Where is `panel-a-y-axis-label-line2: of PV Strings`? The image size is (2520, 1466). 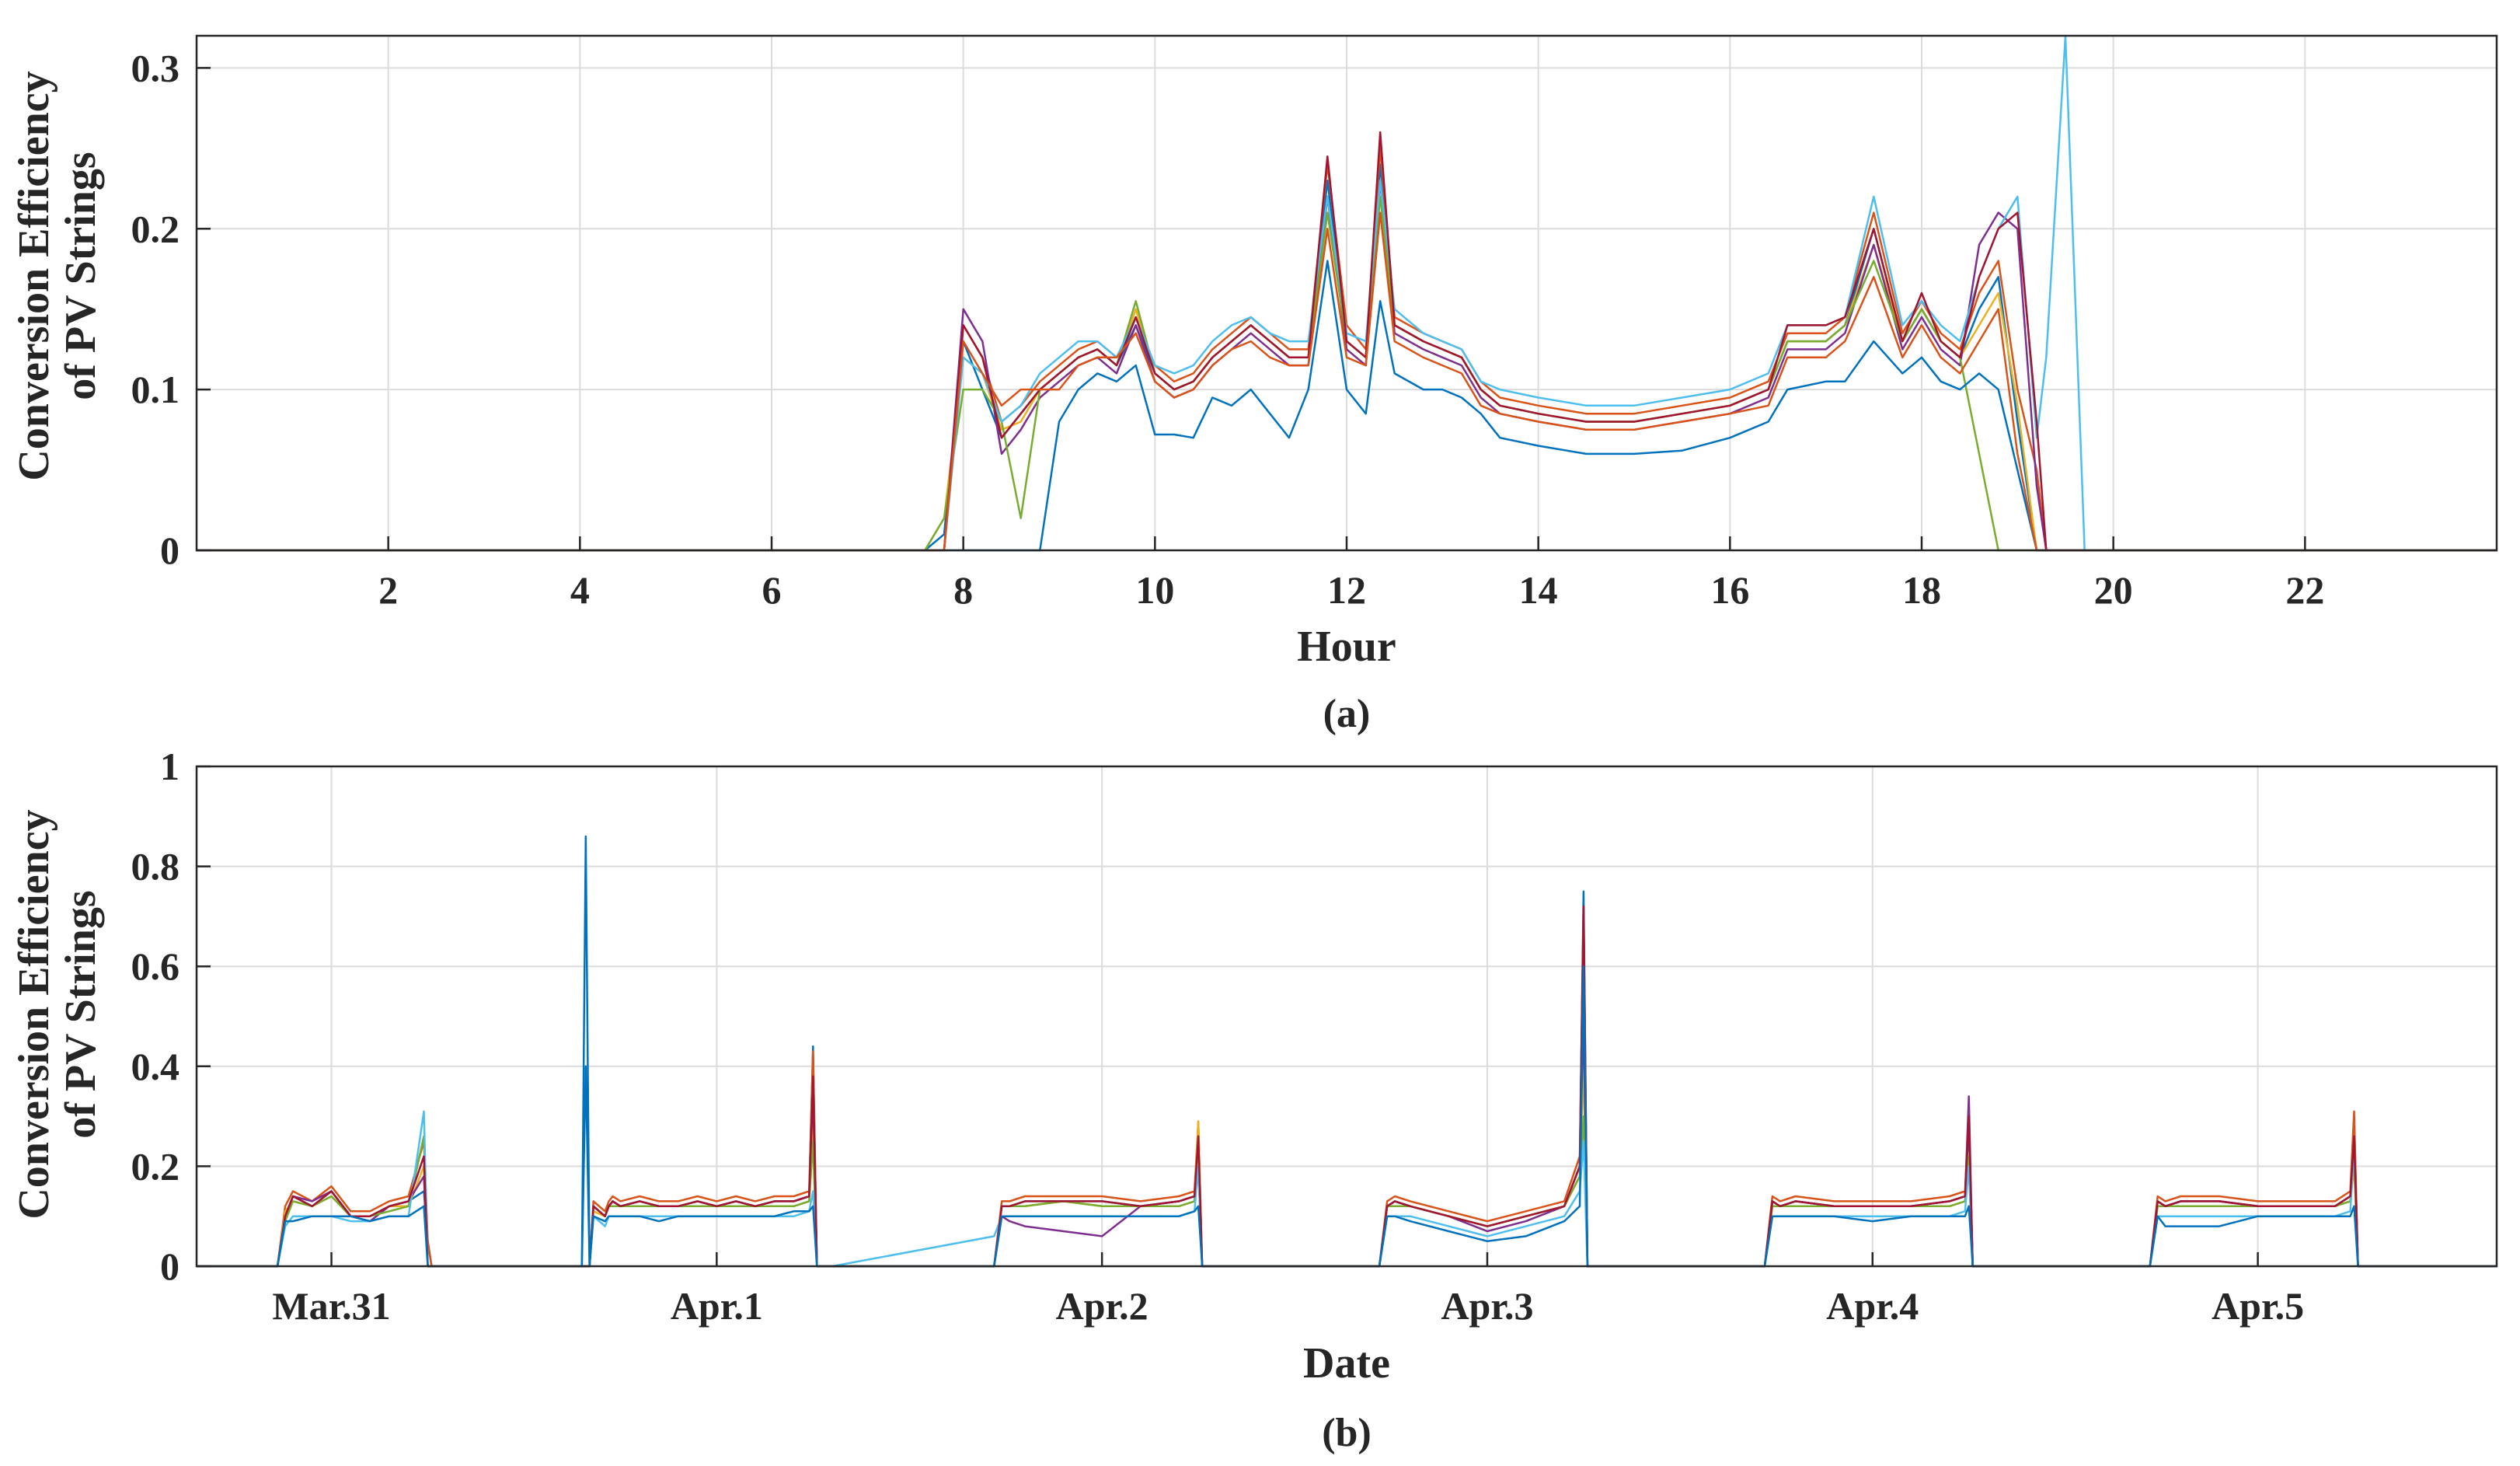 panel-a-y-axis-label-line2: of PV Strings is located at coordinates (81, 276).